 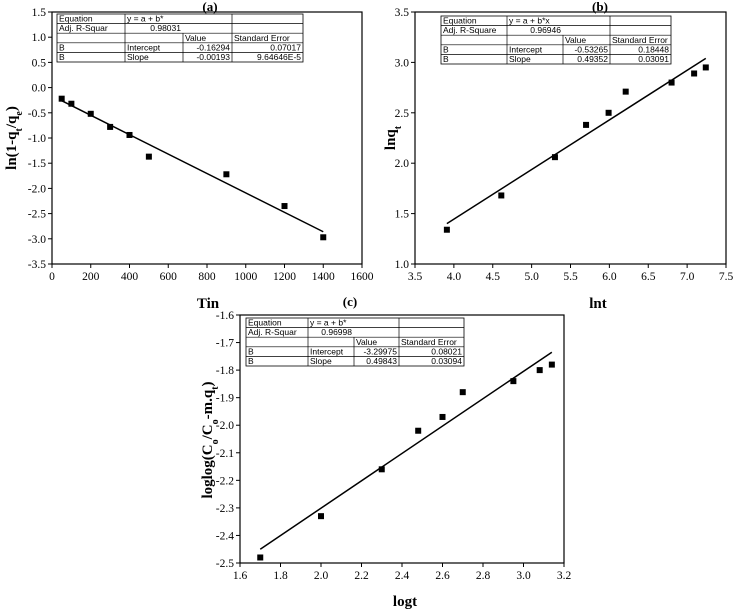 What do you see at coordinates (350, 301) in the screenshot?
I see `panel-c-label: (c)` at bounding box center [350, 301].